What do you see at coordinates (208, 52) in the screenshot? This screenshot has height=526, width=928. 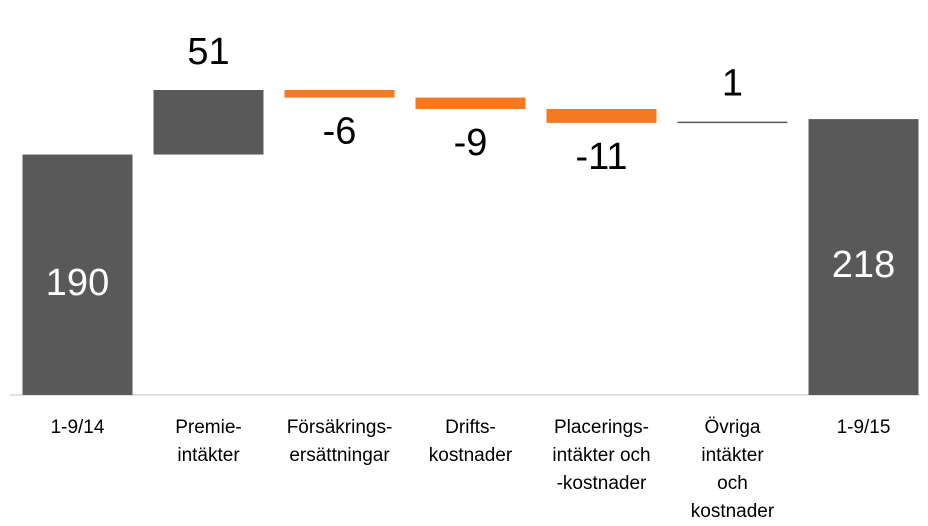 I see `value-label: 51` at bounding box center [208, 52].